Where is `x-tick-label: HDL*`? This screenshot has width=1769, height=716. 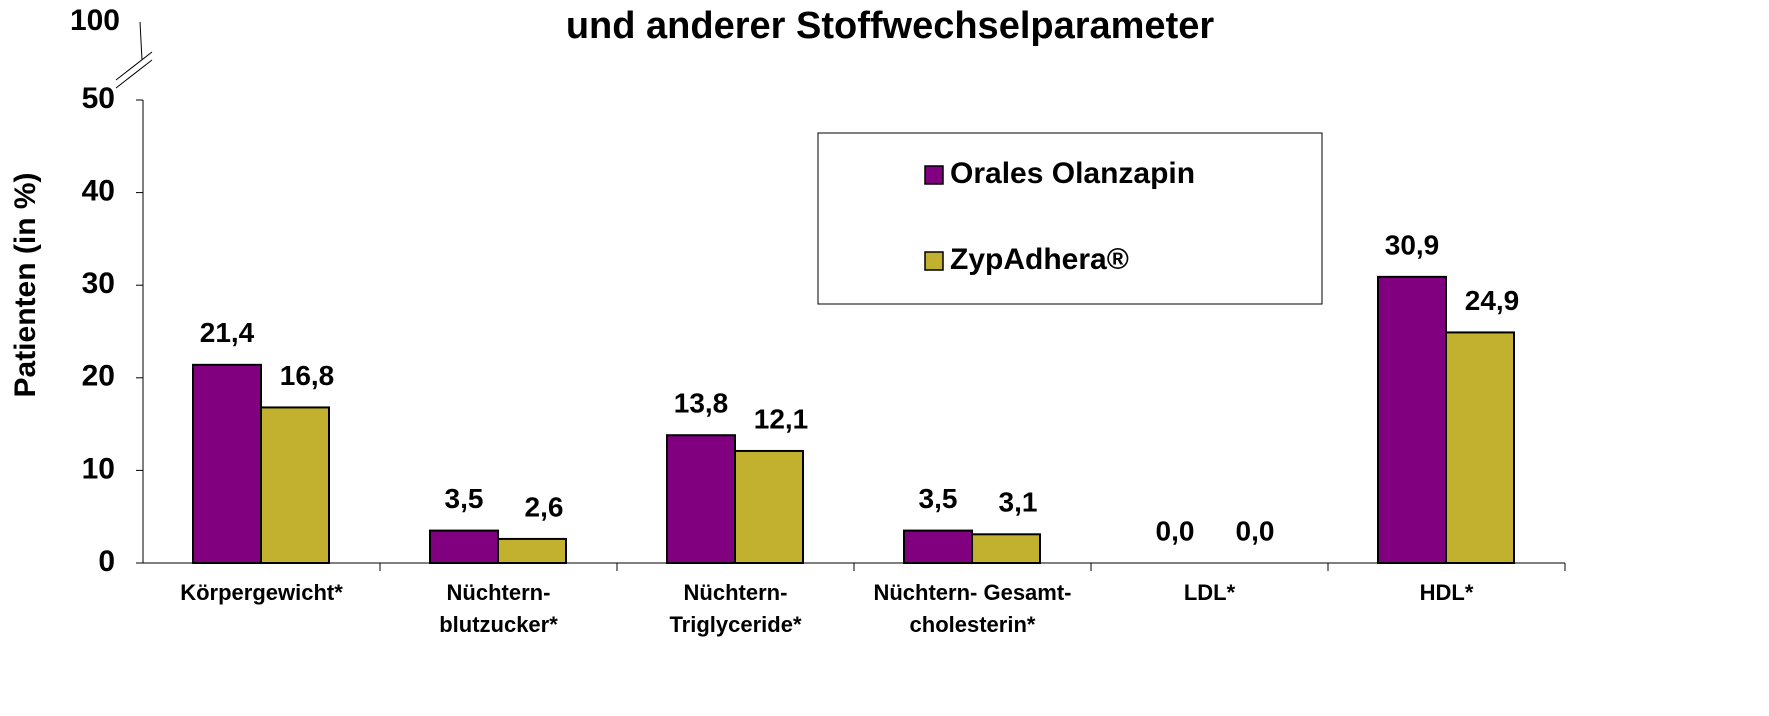 x-tick-label: HDL* is located at coordinates (1446, 592).